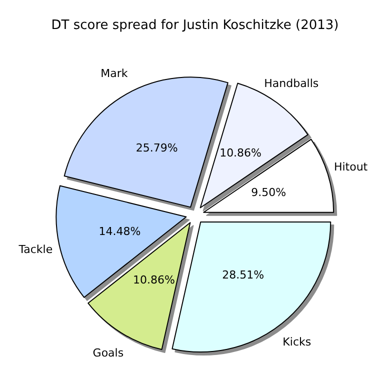  I want to click on data-label: 25.79%, so click(157, 148).